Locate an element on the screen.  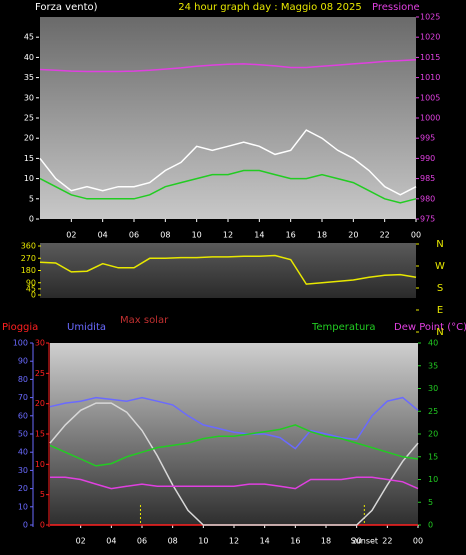
y2-tick-label: 1010 is located at coordinates (430, 77).